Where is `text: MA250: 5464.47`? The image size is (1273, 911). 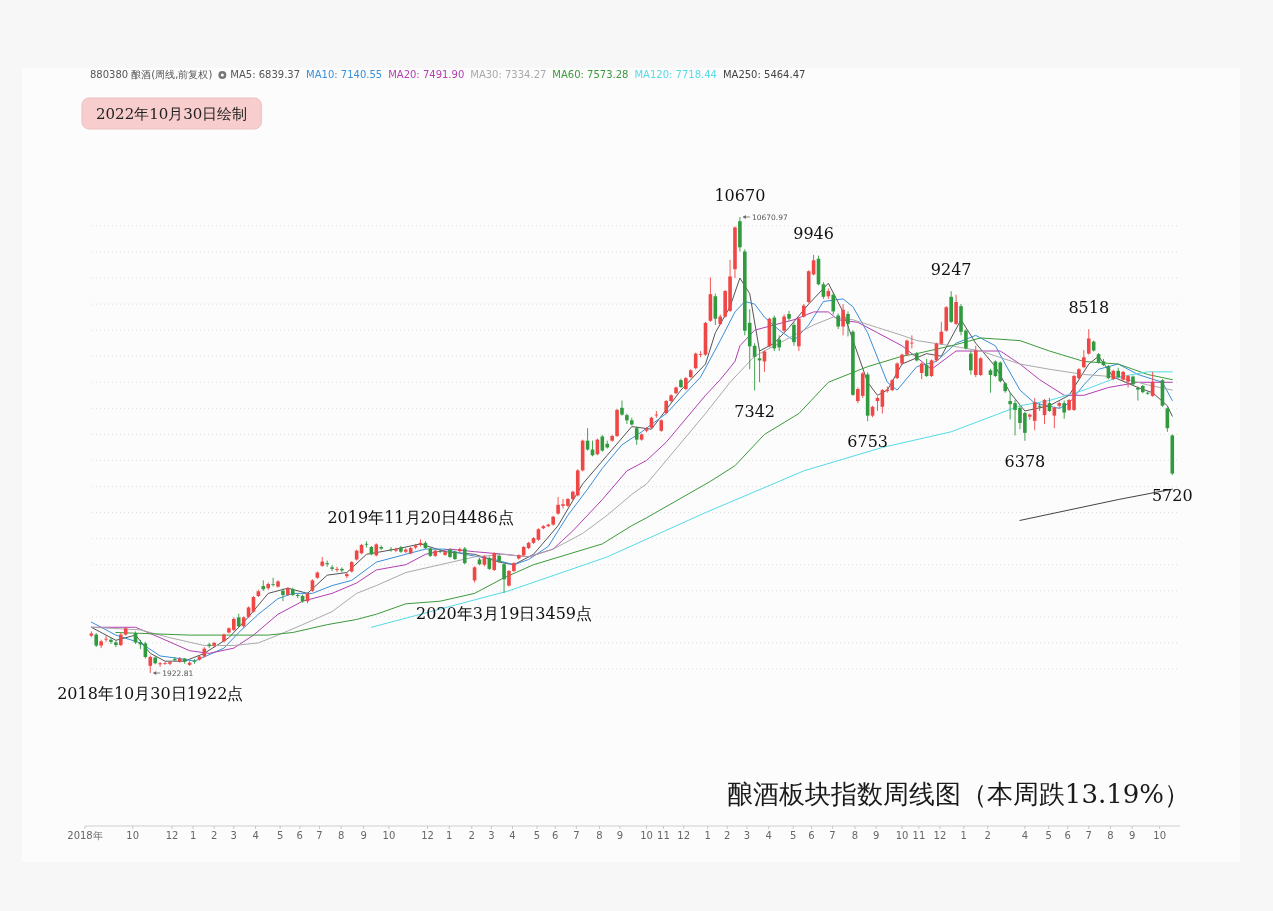 text: MA250: 5464.47 is located at coordinates (764, 74).